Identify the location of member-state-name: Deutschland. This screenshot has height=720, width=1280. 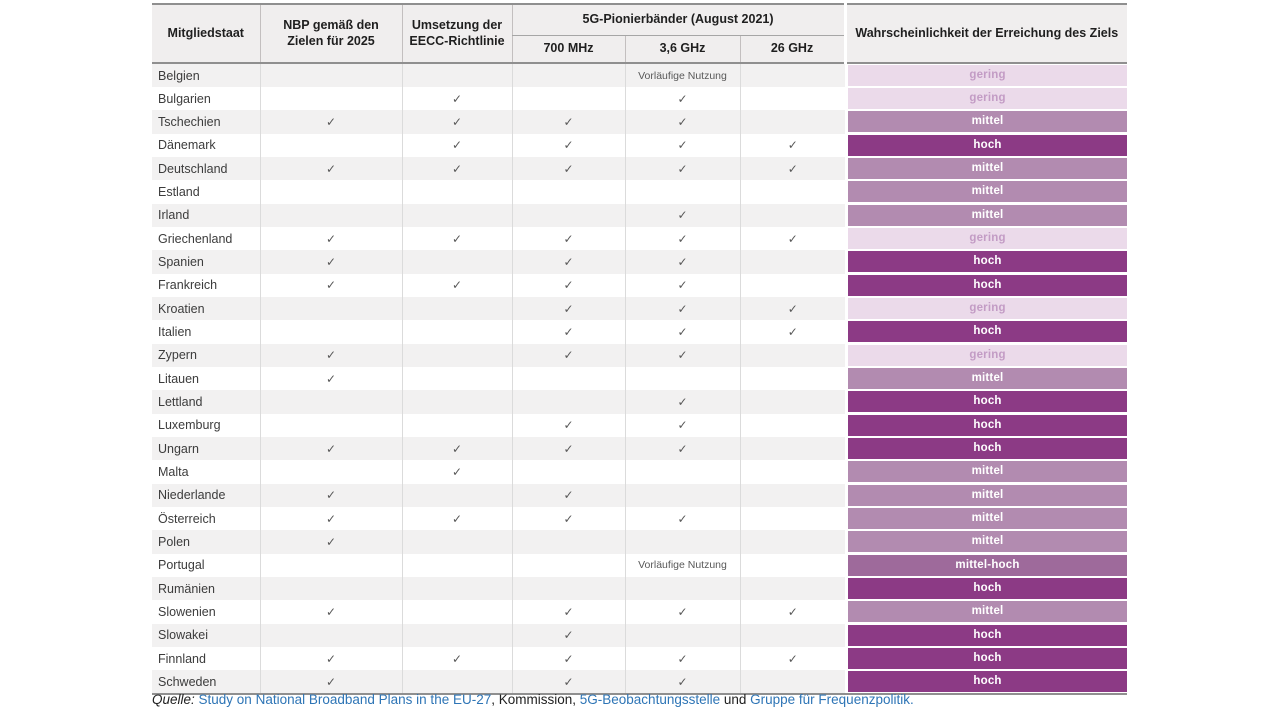
(206, 168).